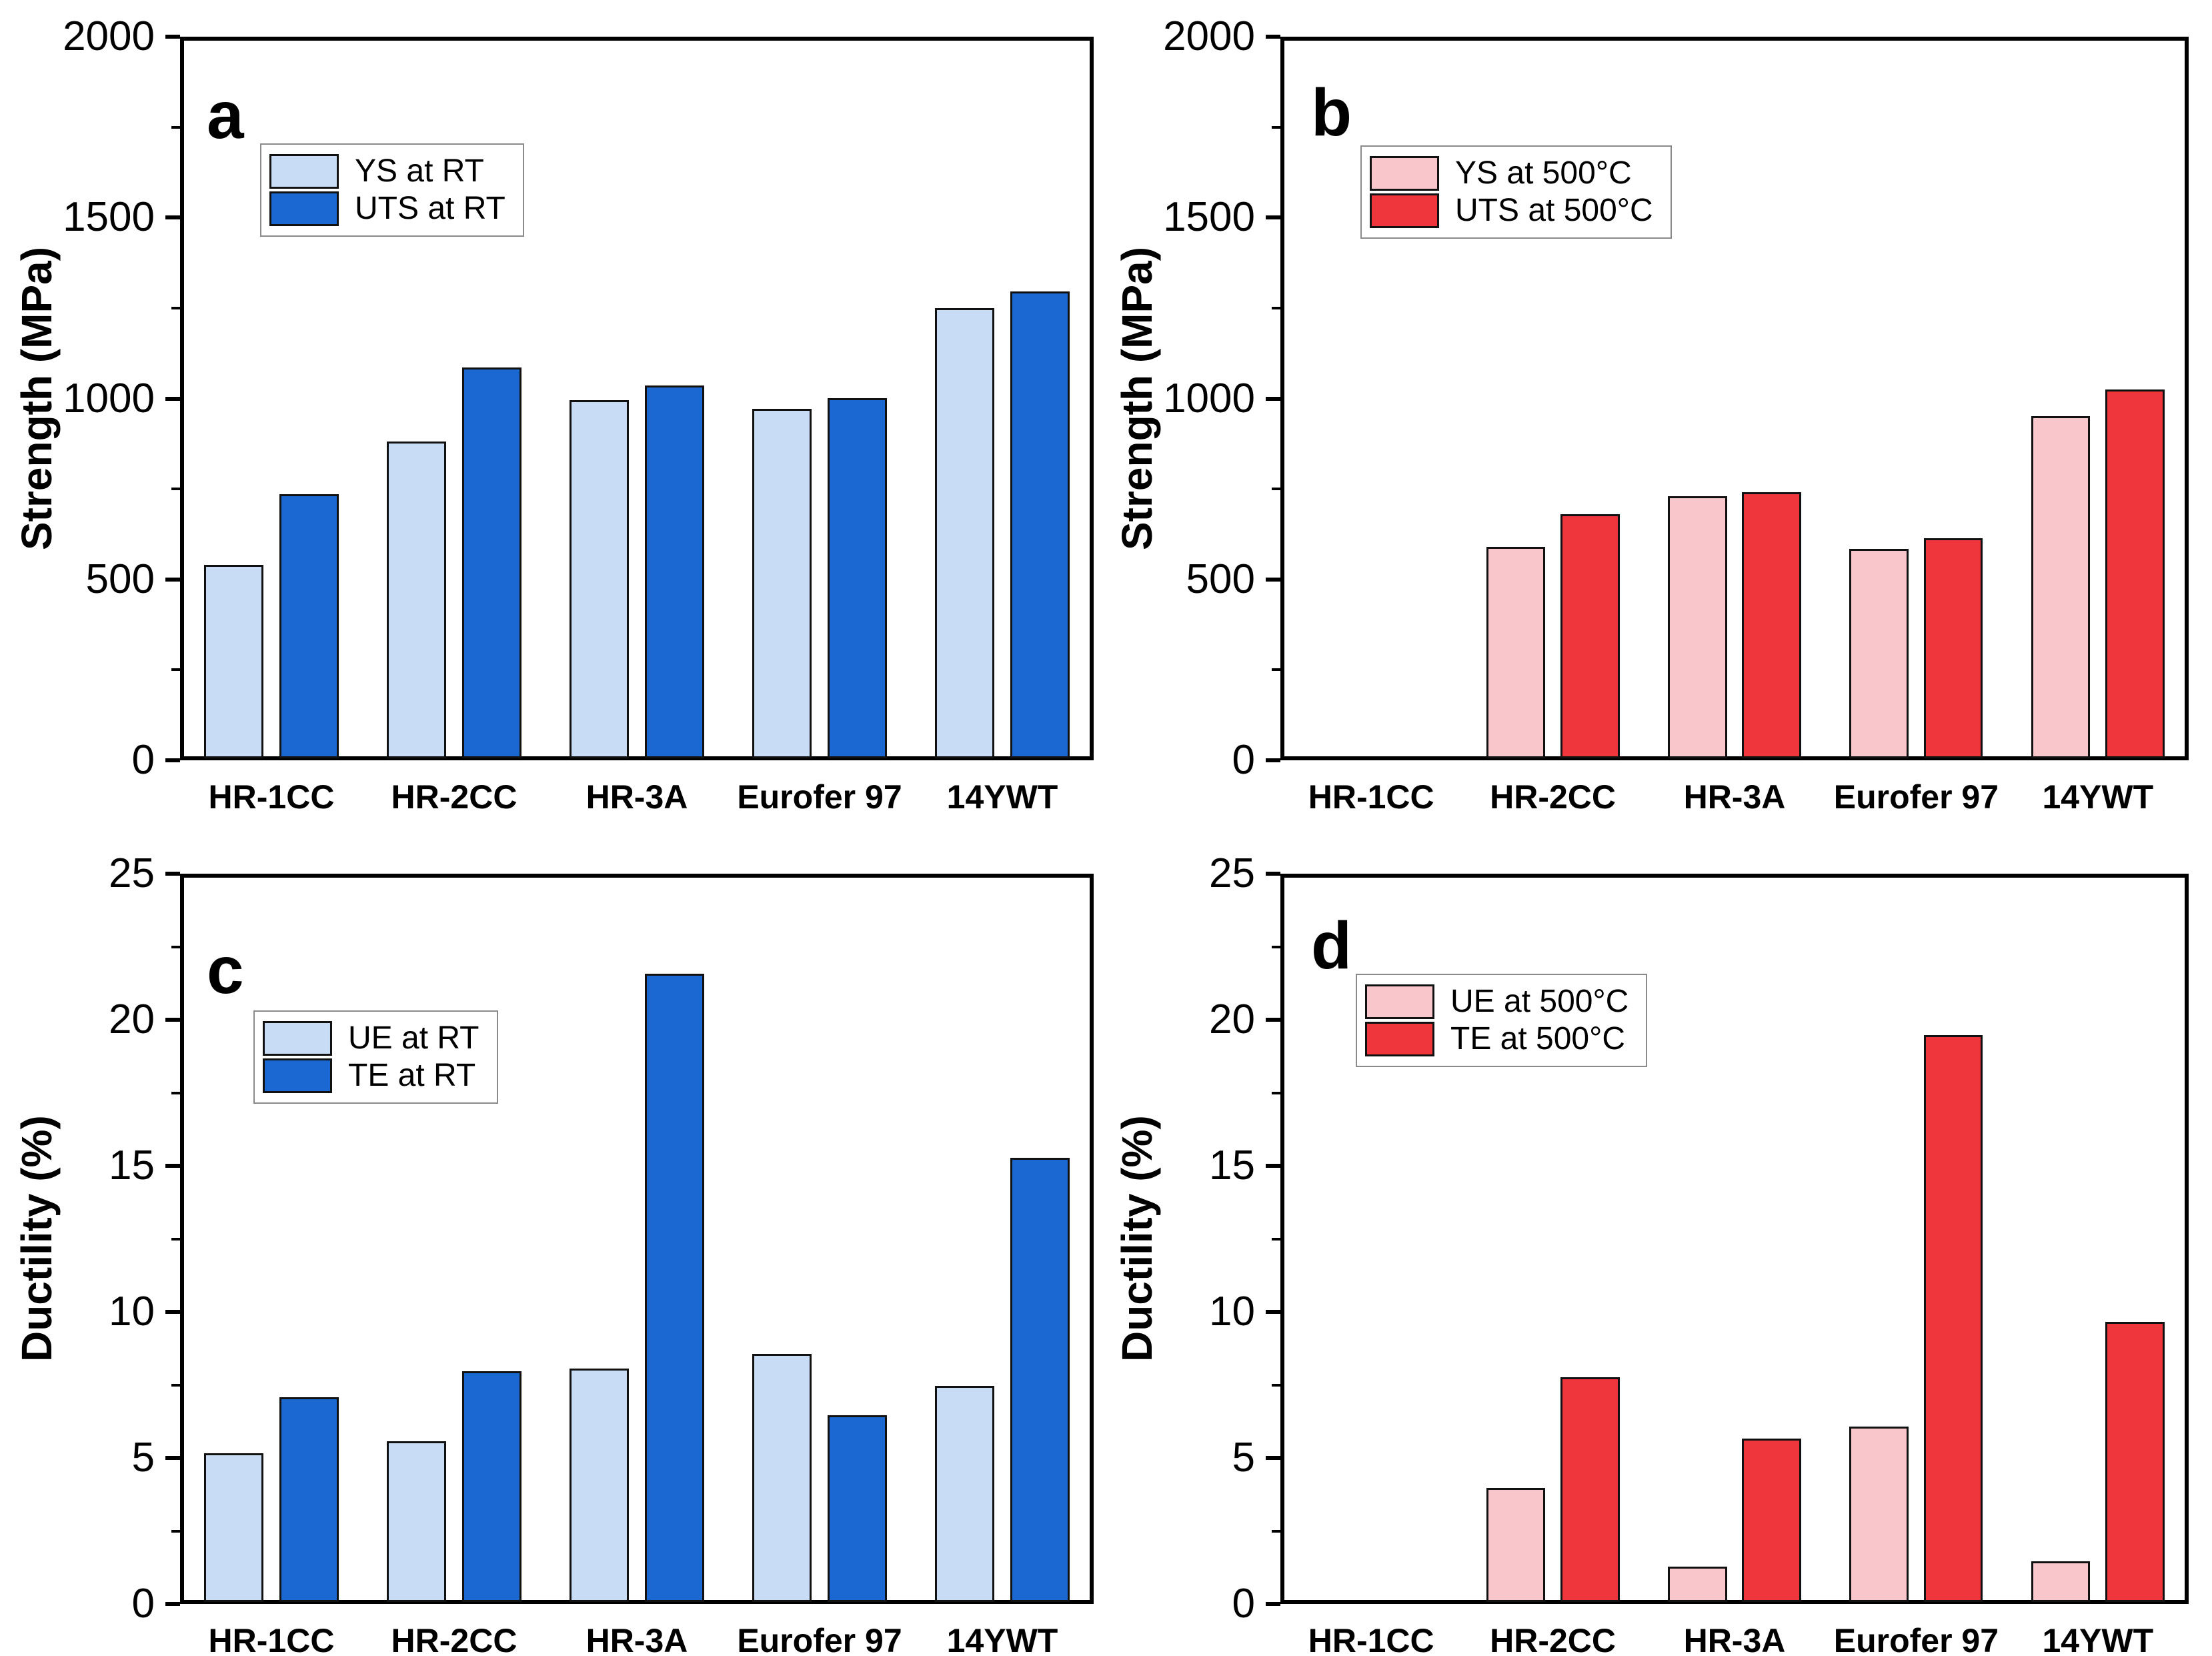 This screenshot has height=1656, width=2212. I want to click on panel-a-legend: YS at RT UTS at RT, so click(392, 190).